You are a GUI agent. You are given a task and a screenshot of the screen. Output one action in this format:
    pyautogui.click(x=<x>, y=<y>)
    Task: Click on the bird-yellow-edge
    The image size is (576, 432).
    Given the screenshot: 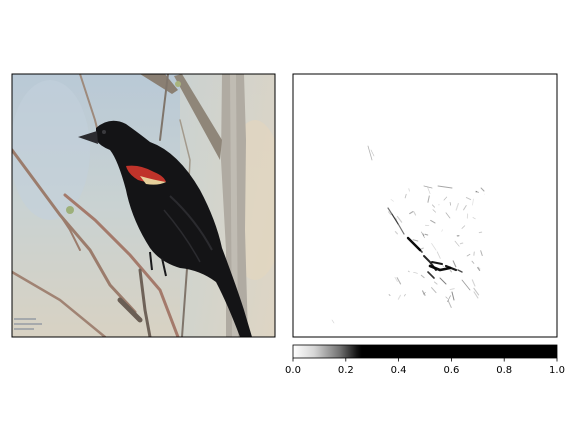 What is the action you would take?
    pyautogui.click(x=153, y=180)
    